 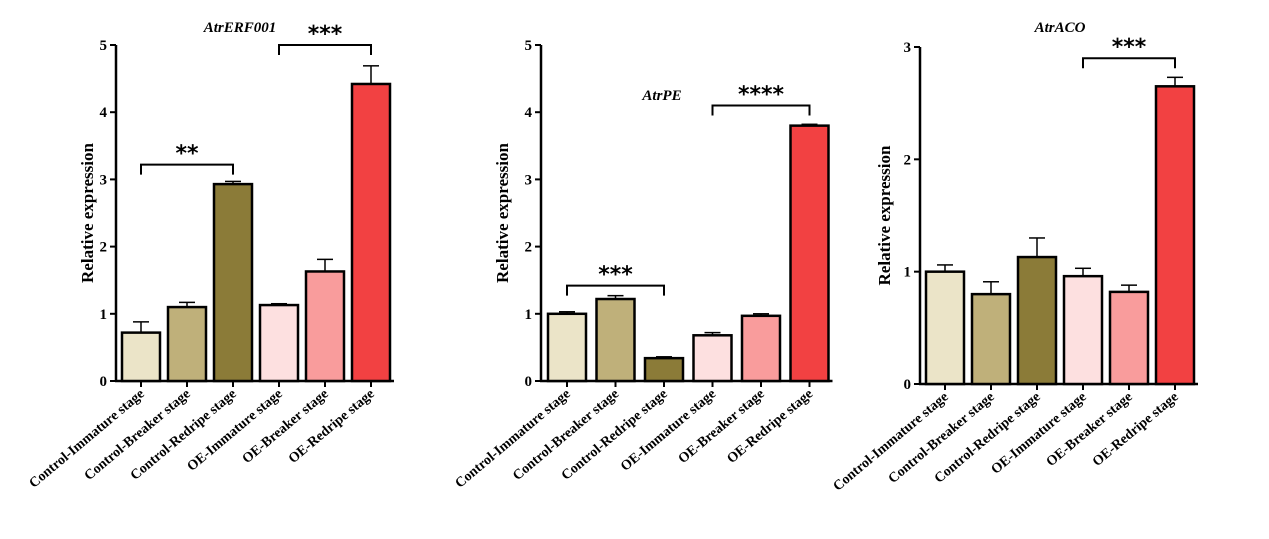 I want to click on chart-title: AtrPE, so click(x=661, y=96).